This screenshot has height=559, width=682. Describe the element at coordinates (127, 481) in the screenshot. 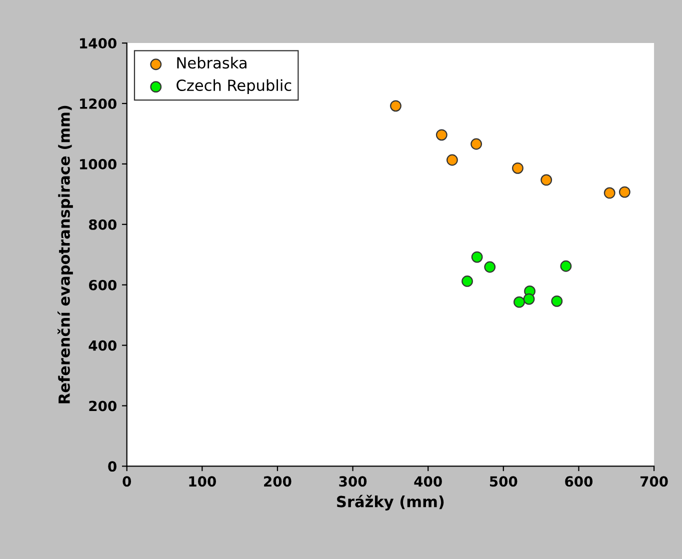

I see `x-tick-label: 0` at that location.